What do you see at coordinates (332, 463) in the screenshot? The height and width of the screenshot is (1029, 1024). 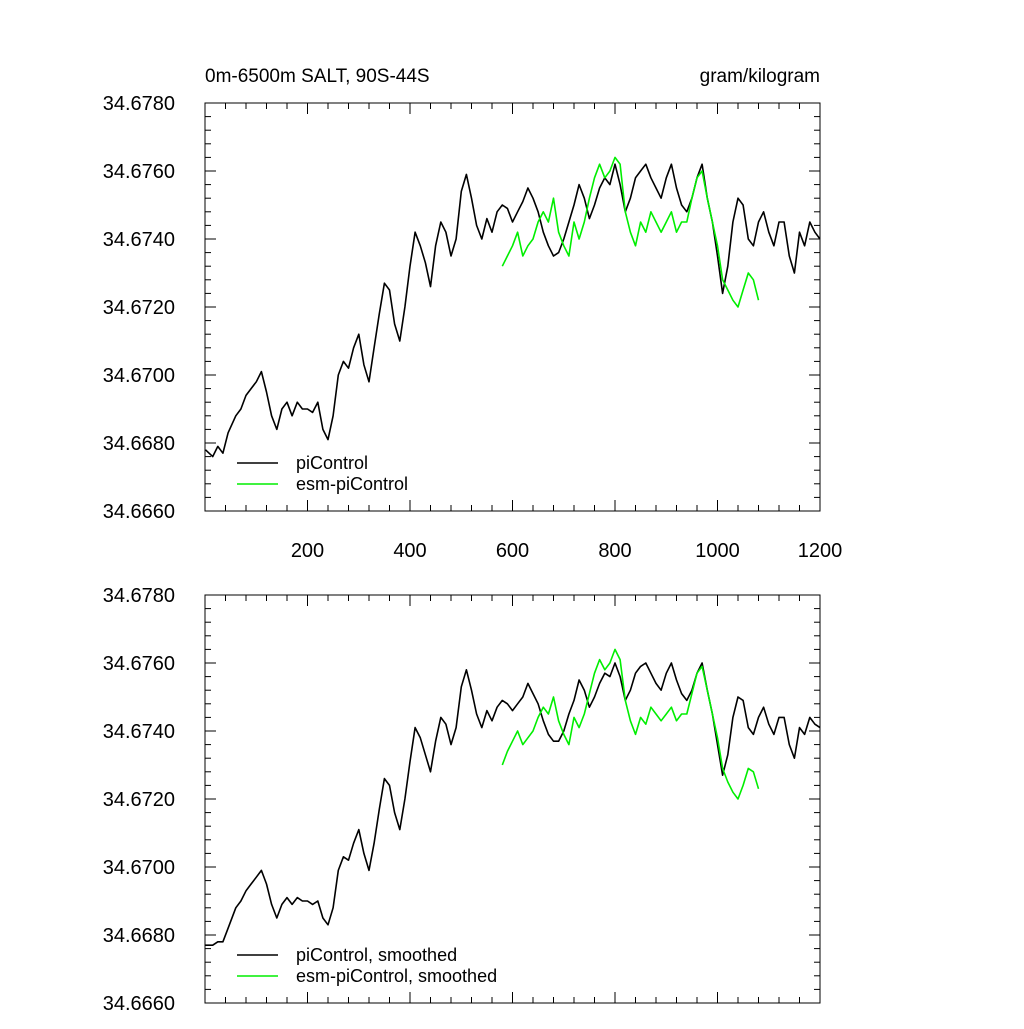 I see `legend-label: piControl` at bounding box center [332, 463].